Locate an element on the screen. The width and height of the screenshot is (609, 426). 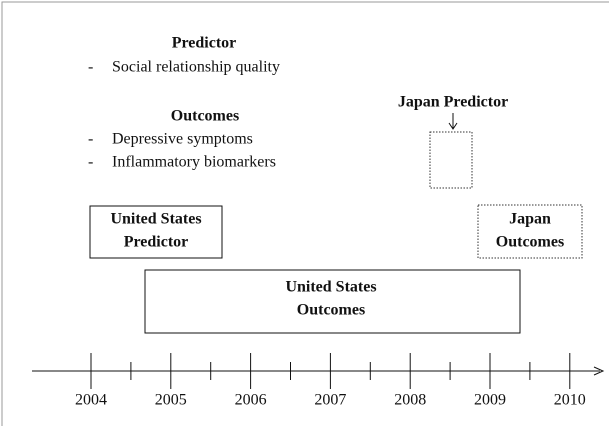
us-outcomes-box is located at coordinates (332, 301).